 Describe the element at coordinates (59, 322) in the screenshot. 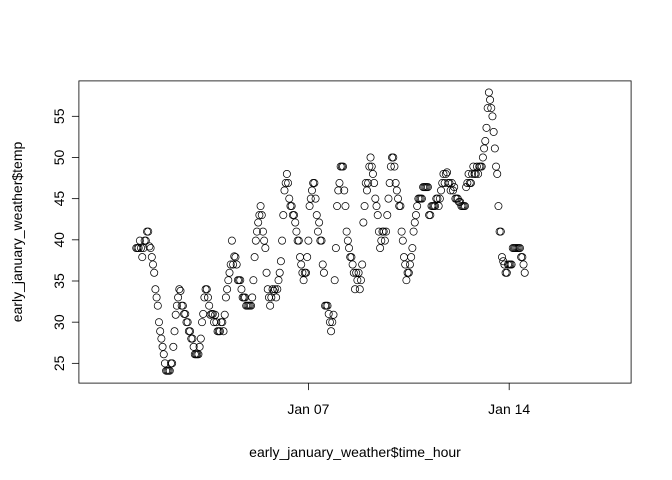

I see `y-tick-label: 30` at that location.